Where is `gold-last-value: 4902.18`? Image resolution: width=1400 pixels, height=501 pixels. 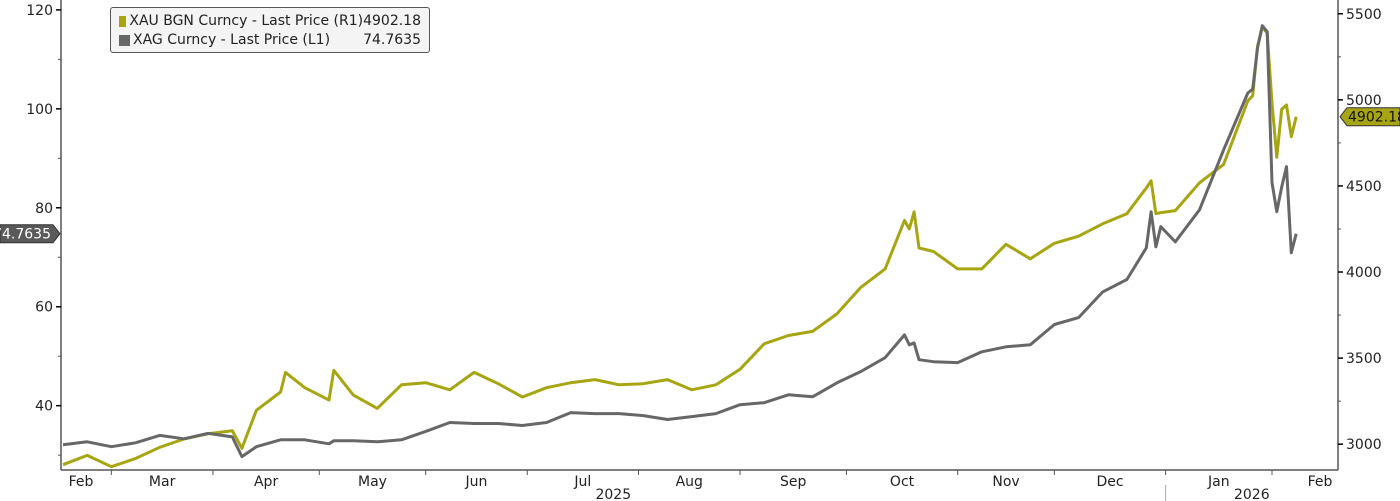
gold-last-value: 4902.18 is located at coordinates (1374, 118).